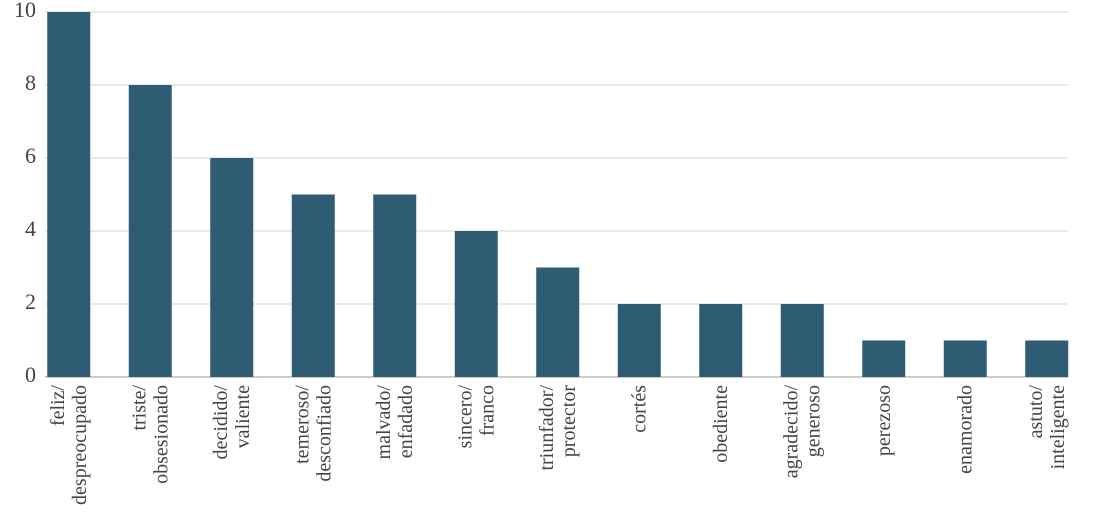  What do you see at coordinates (243, 416) in the screenshot?
I see `x-category-label: valiente` at bounding box center [243, 416].